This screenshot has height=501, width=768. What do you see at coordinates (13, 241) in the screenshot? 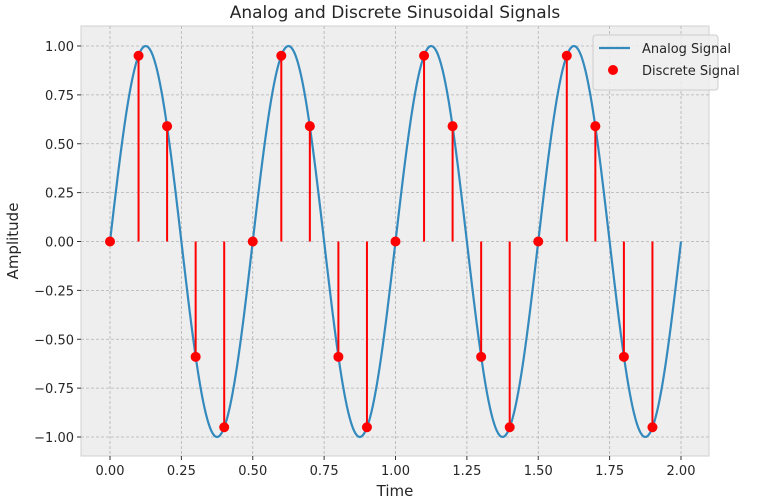
I see `y-axis-label: Amplitude` at bounding box center [13, 241].